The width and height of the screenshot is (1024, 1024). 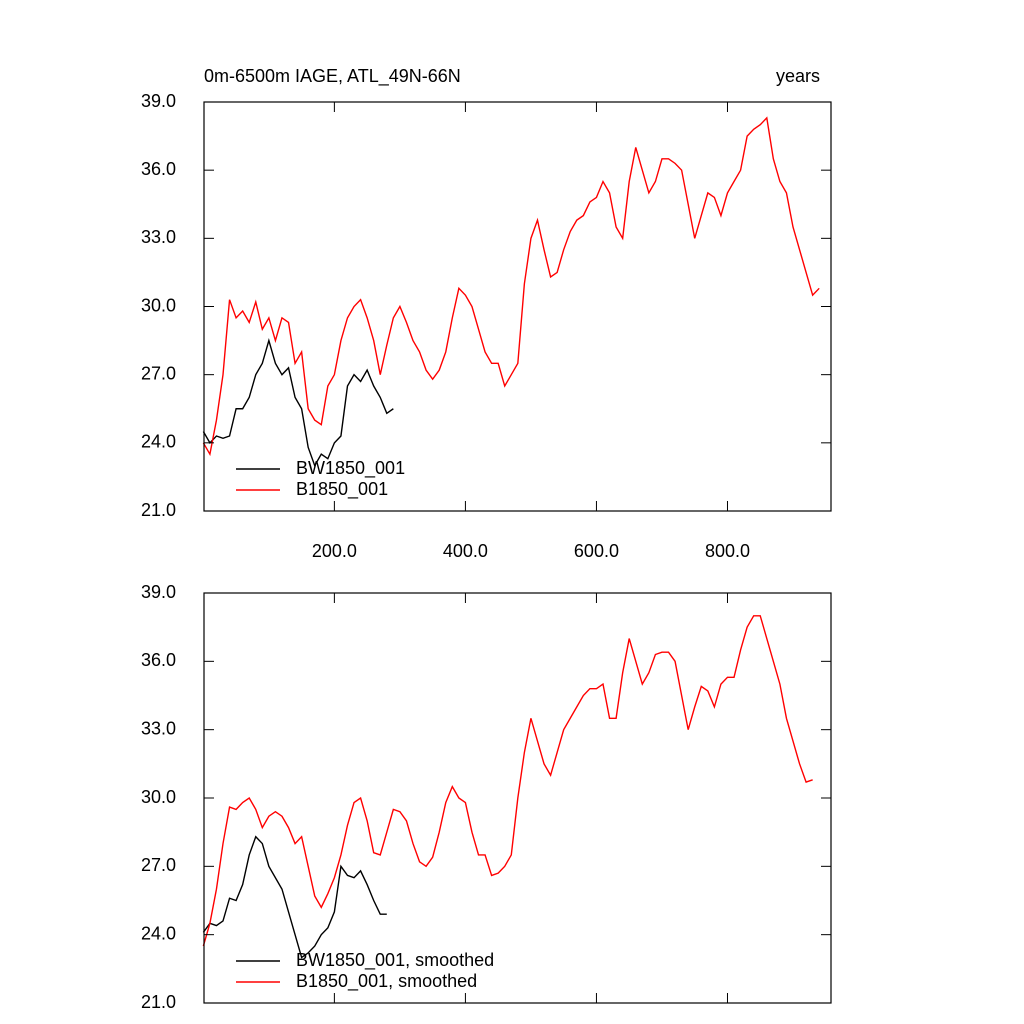 What do you see at coordinates (386, 981) in the screenshot?
I see `legend-label: B1850_001, smoothed` at bounding box center [386, 981].